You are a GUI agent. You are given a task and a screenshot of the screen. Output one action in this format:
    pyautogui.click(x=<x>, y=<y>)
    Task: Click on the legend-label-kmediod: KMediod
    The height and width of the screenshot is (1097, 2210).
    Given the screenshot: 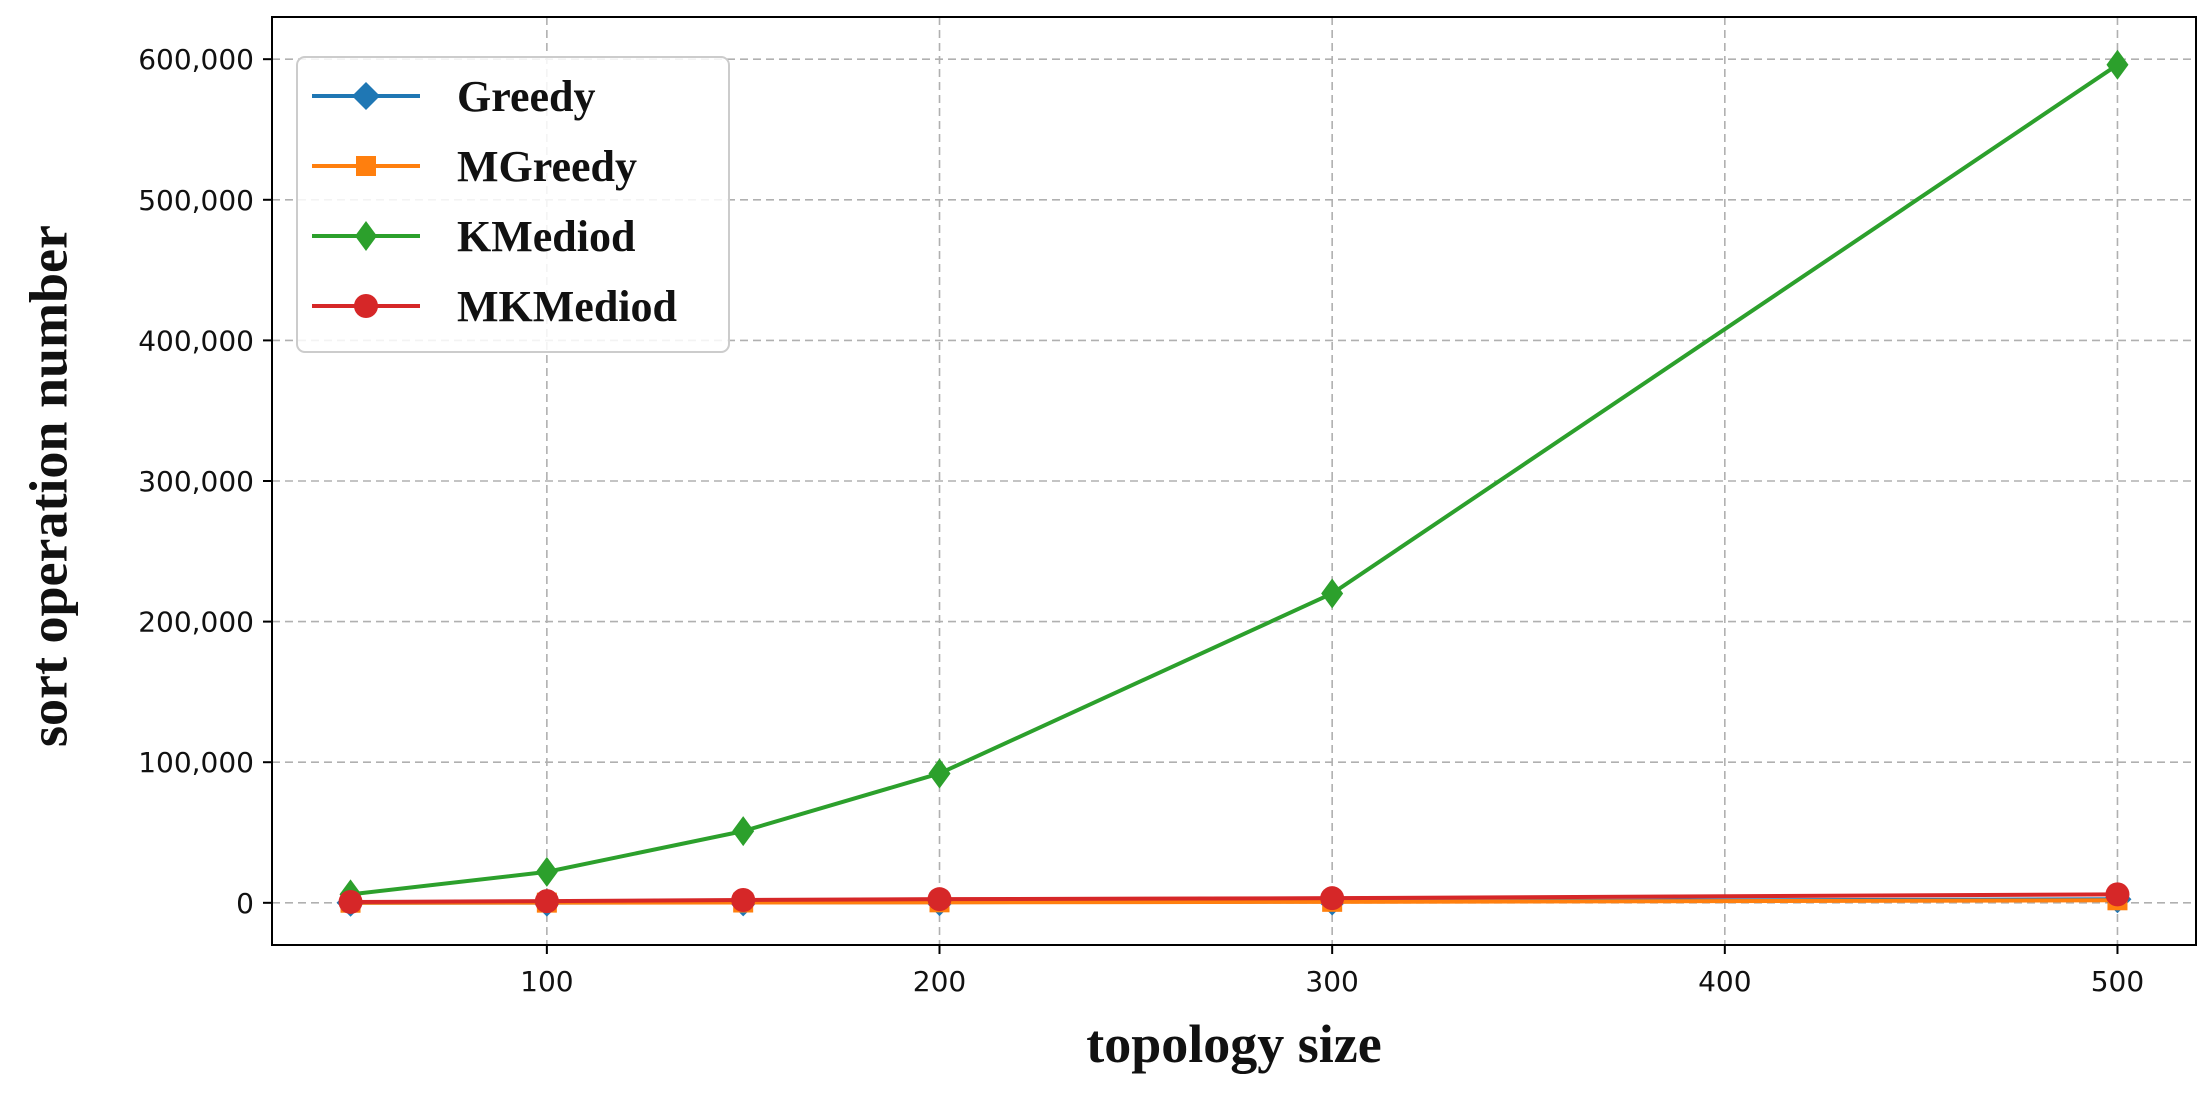 What is the action you would take?
    pyautogui.click(x=546, y=236)
    